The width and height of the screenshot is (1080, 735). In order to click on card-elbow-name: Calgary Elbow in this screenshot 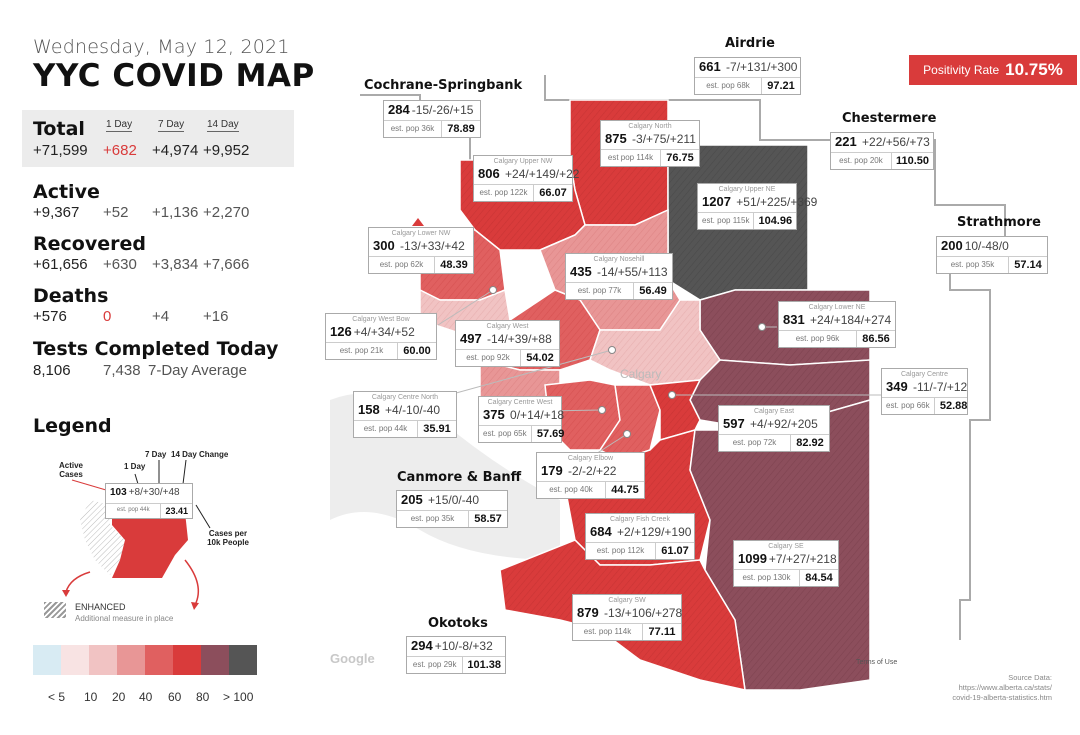, I will do `click(590, 458)`.